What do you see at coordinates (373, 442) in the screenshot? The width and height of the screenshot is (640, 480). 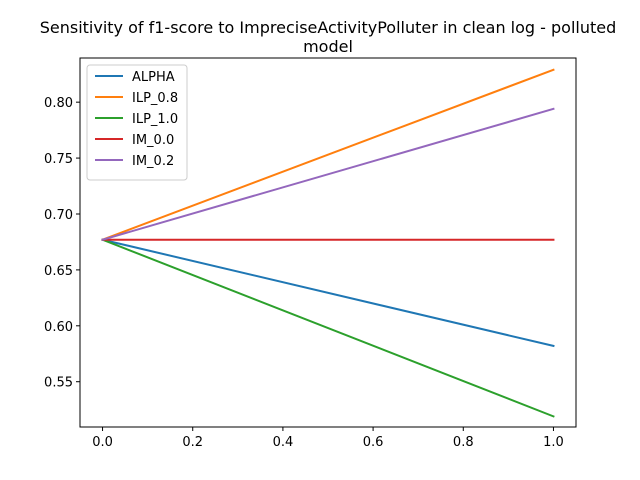 I see `x-tick-label: 0.6` at bounding box center [373, 442].